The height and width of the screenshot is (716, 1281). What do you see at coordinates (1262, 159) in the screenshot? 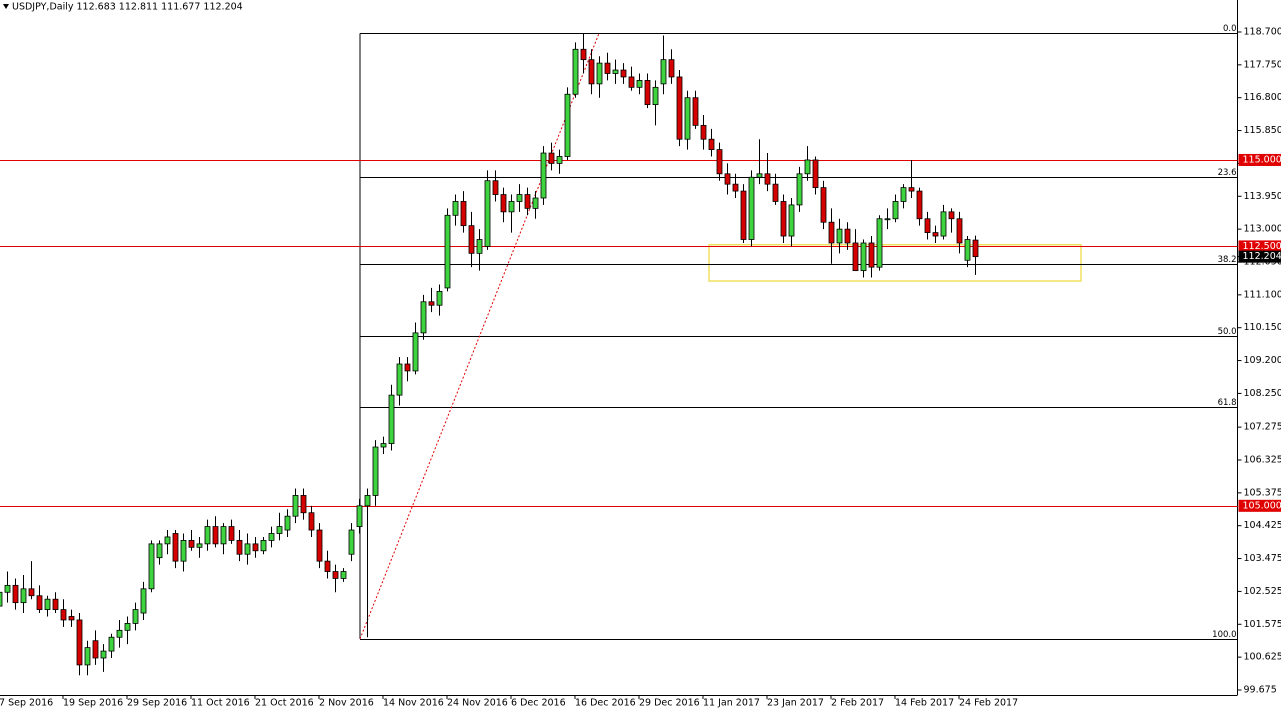
I see `price-box-label: 115.000` at bounding box center [1262, 159].